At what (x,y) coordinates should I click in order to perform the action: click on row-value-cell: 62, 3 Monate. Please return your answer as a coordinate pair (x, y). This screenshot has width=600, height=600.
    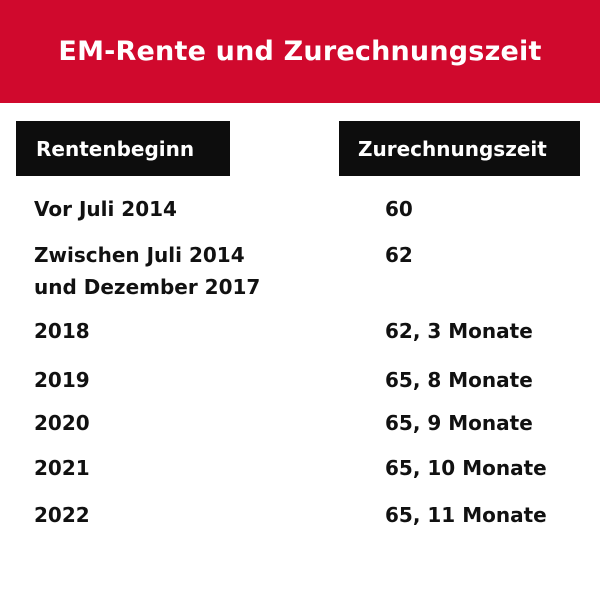
    Looking at the image, I should click on (459, 331).